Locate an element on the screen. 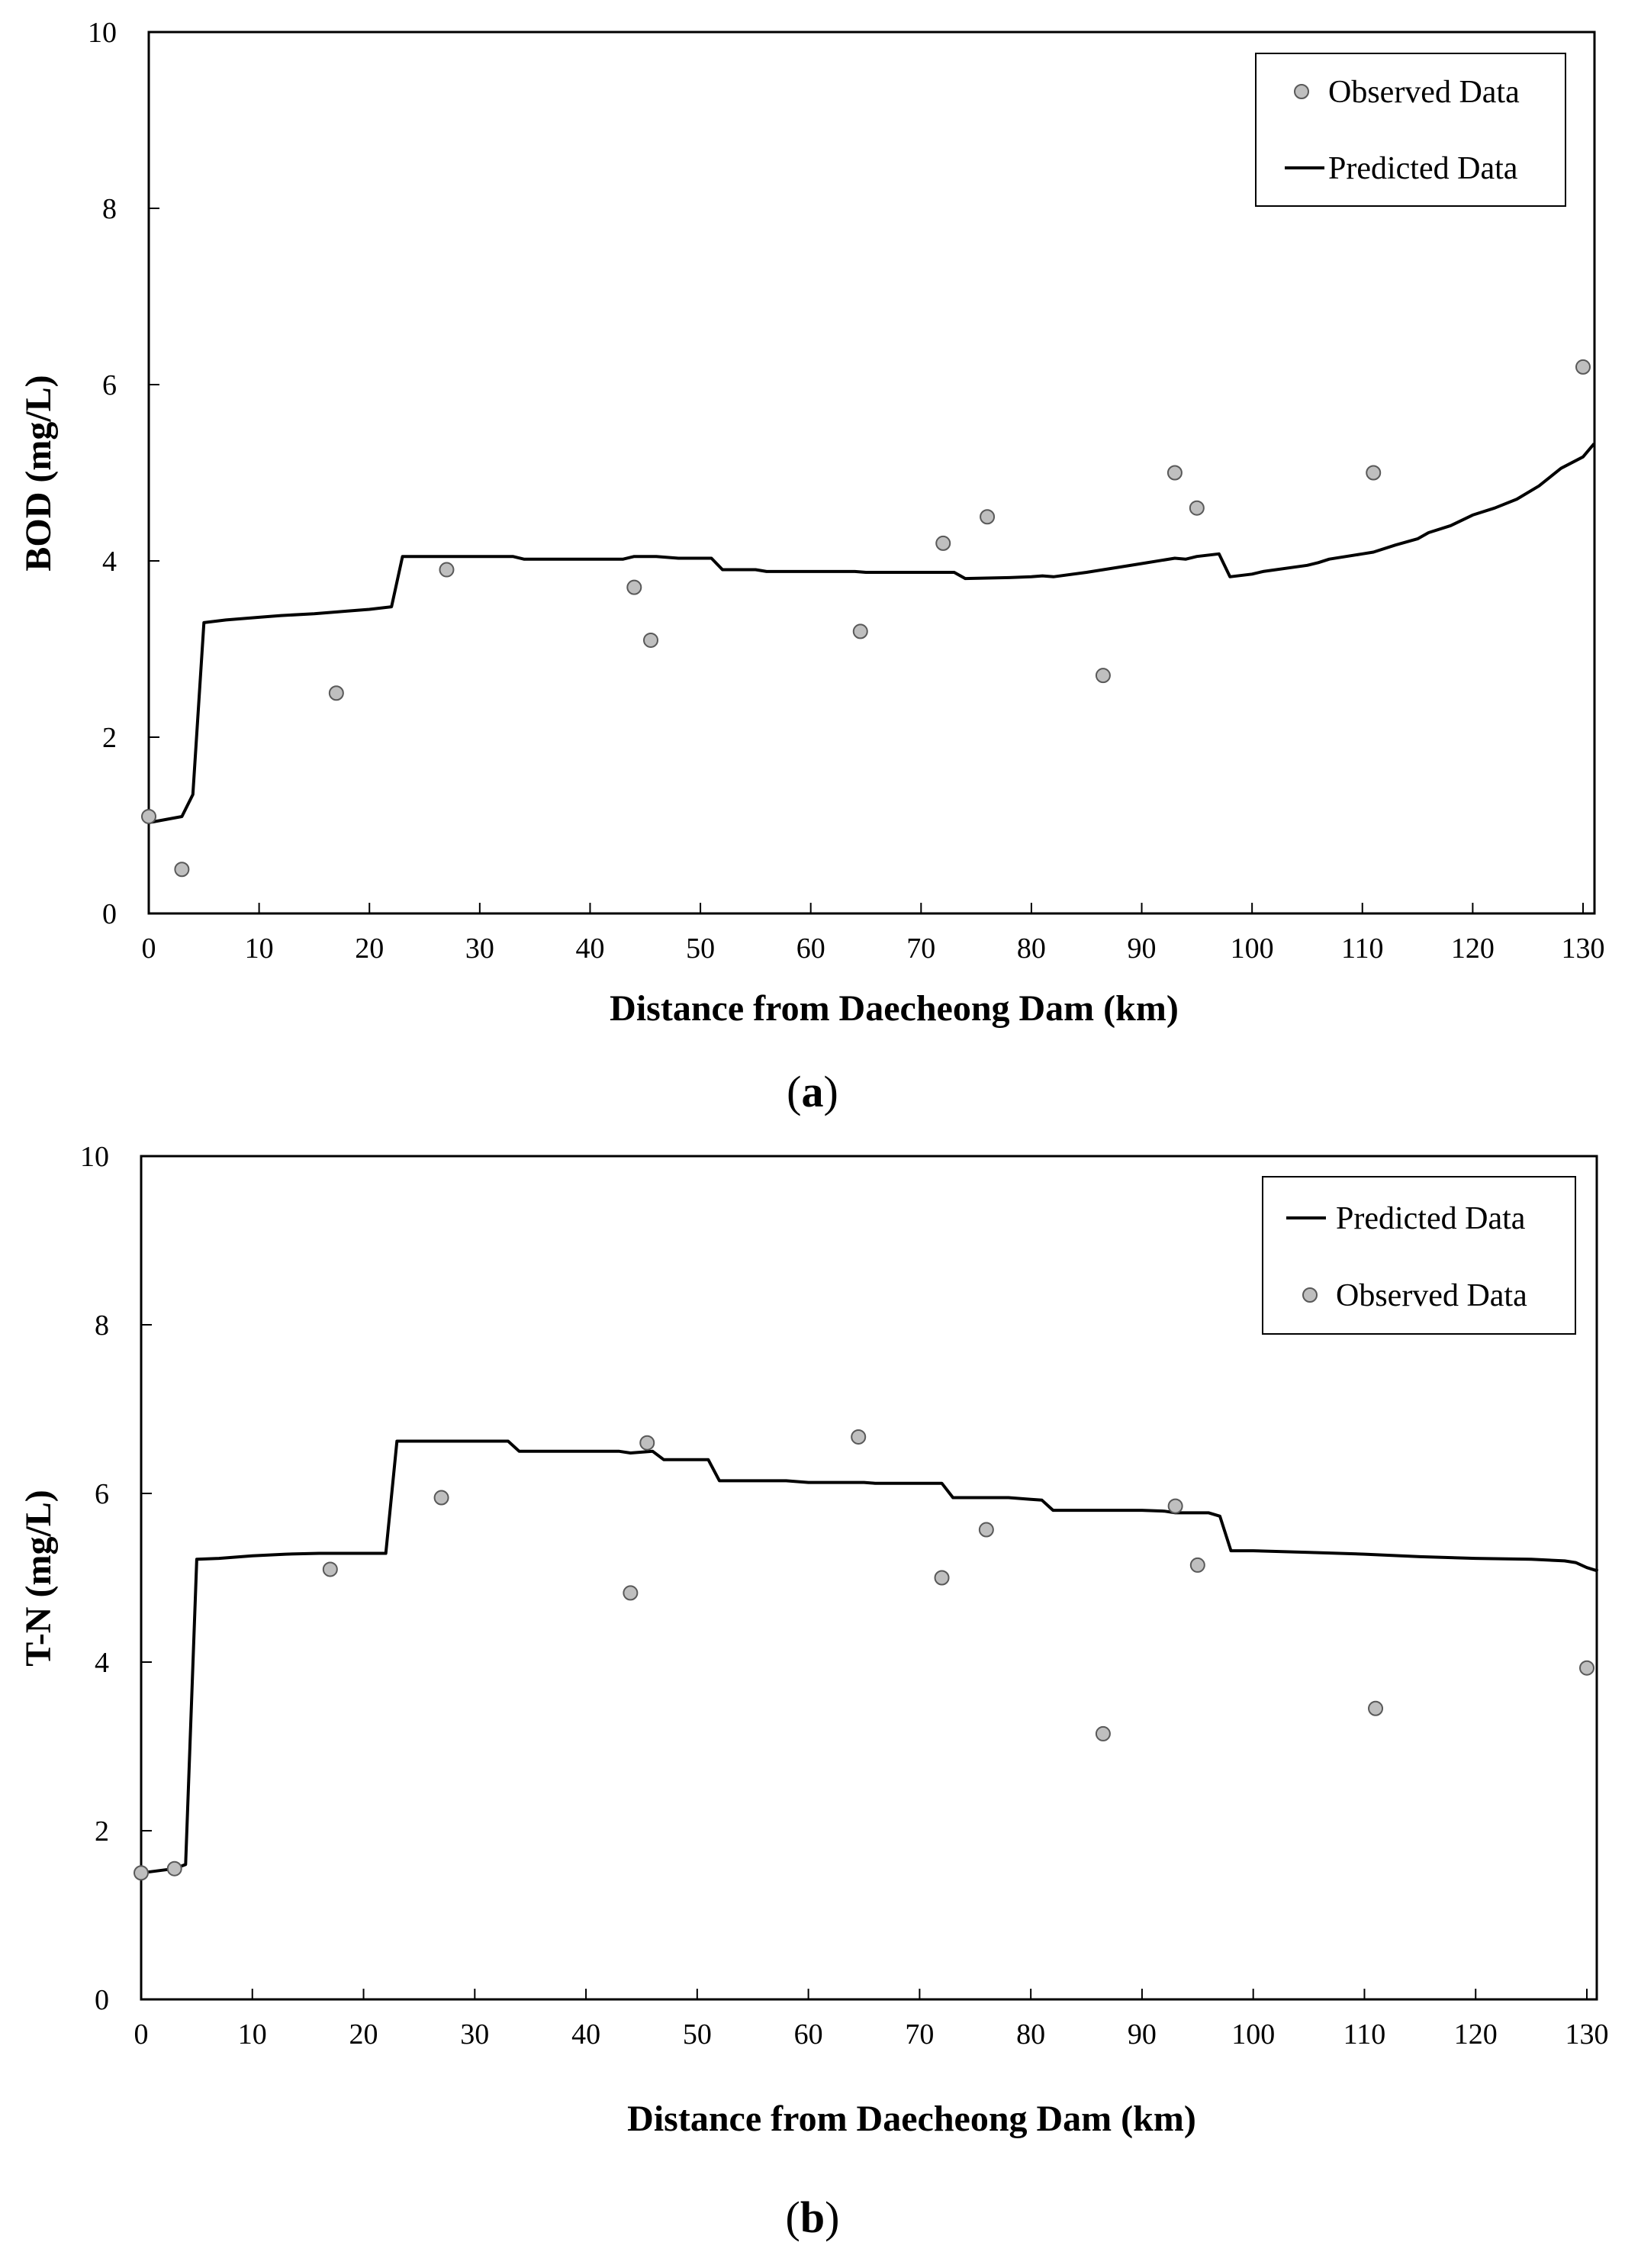  legend: Observed Data Predicted Data is located at coordinates (1410, 130).